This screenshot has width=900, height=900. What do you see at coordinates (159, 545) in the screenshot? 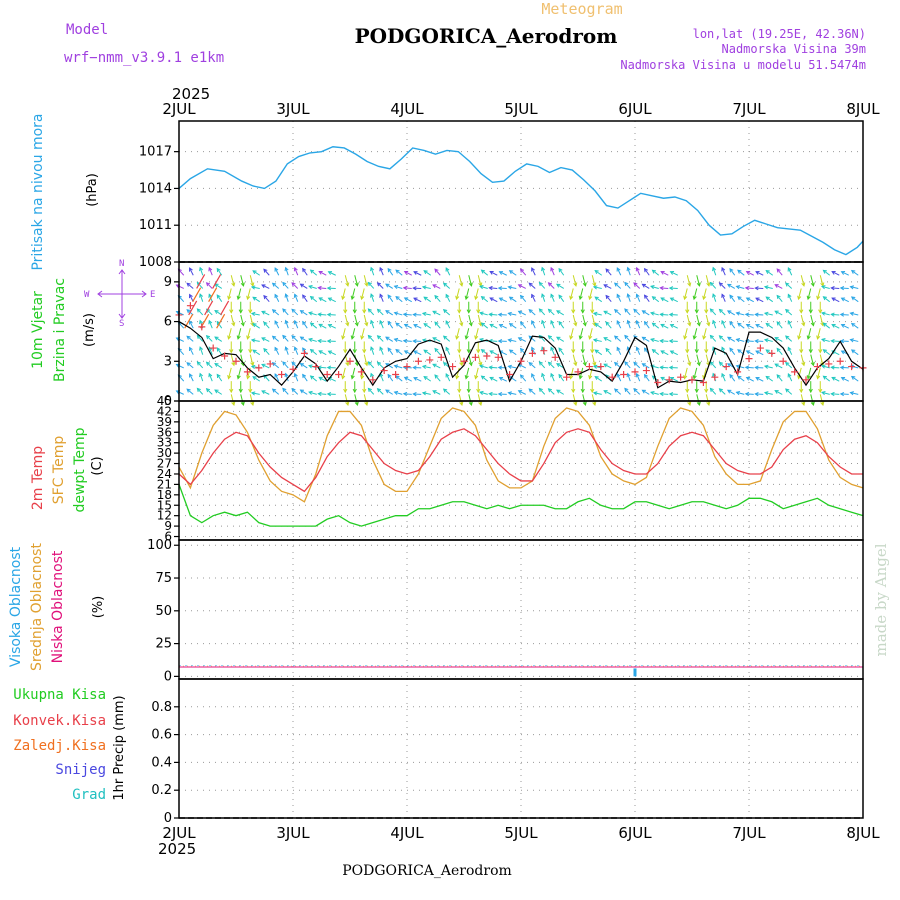
I see `y-tick-label: 100` at bounding box center [159, 545].